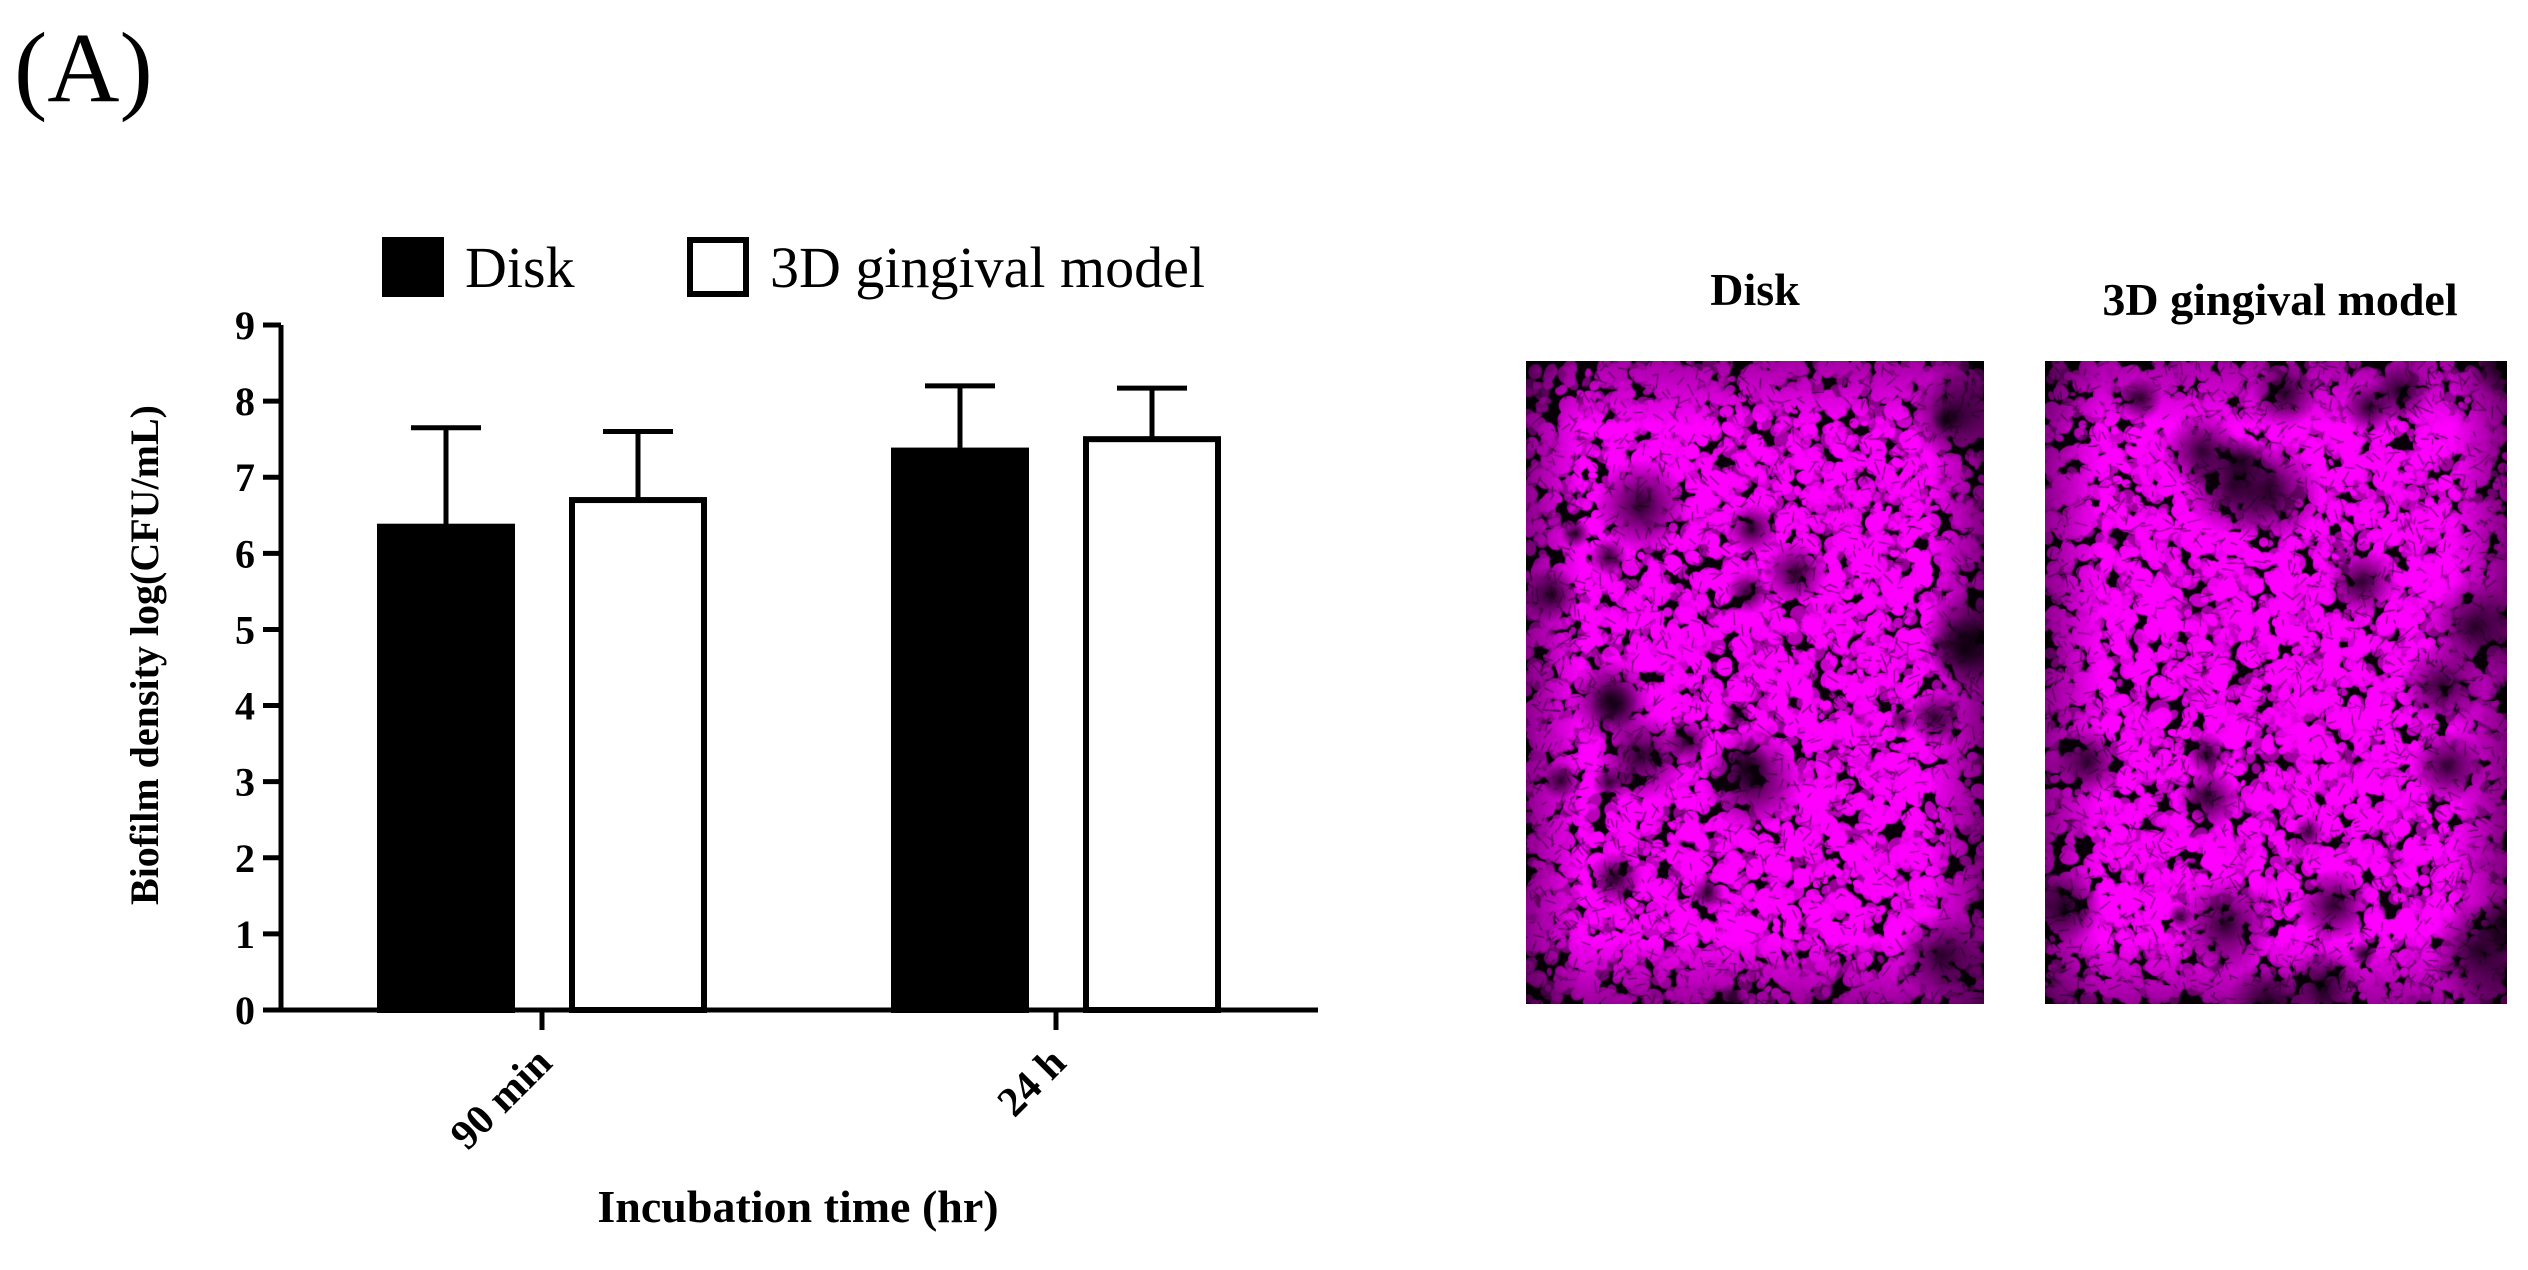 Image resolution: width=2528 pixels, height=1270 pixels. Describe the element at coordinates (259, 668) in the screenshot. I see `y-axis: 0 1 2 3 4 5 6 7 8 9` at that location.